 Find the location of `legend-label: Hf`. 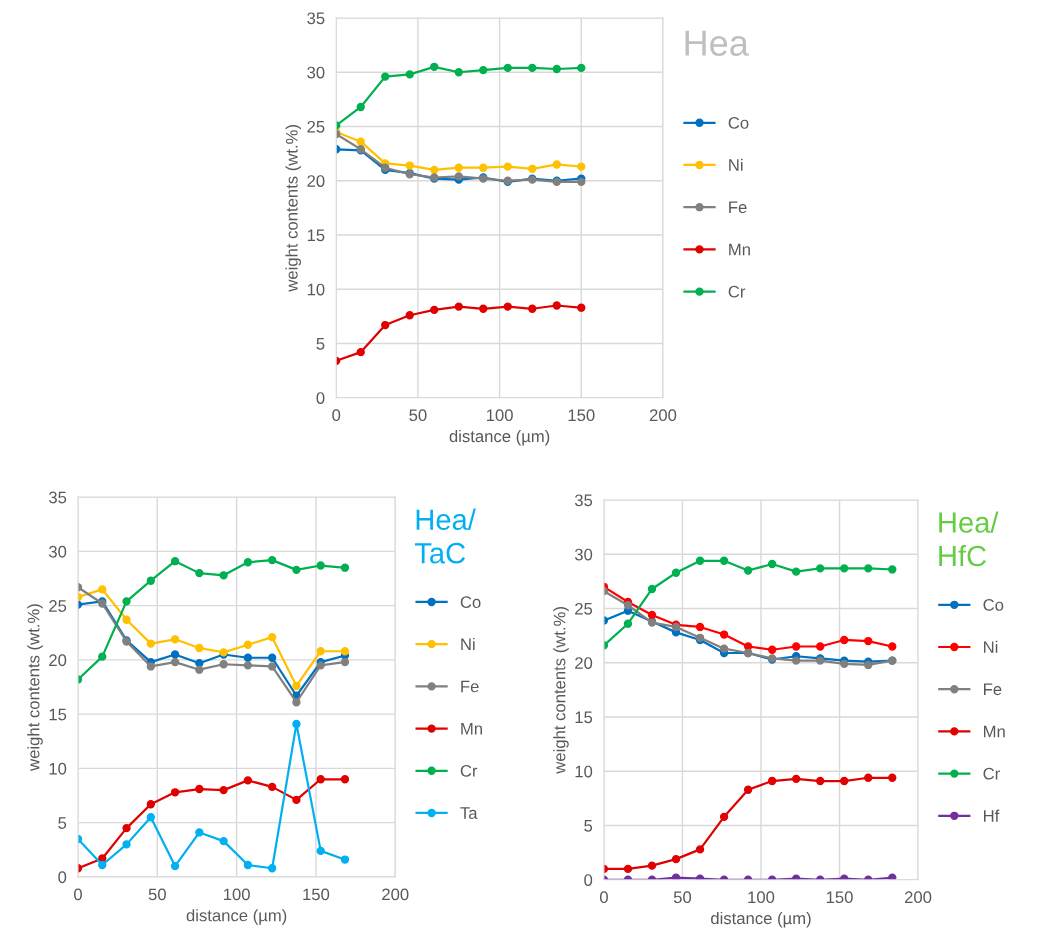

legend-label: Hf is located at coordinates (992, 815).